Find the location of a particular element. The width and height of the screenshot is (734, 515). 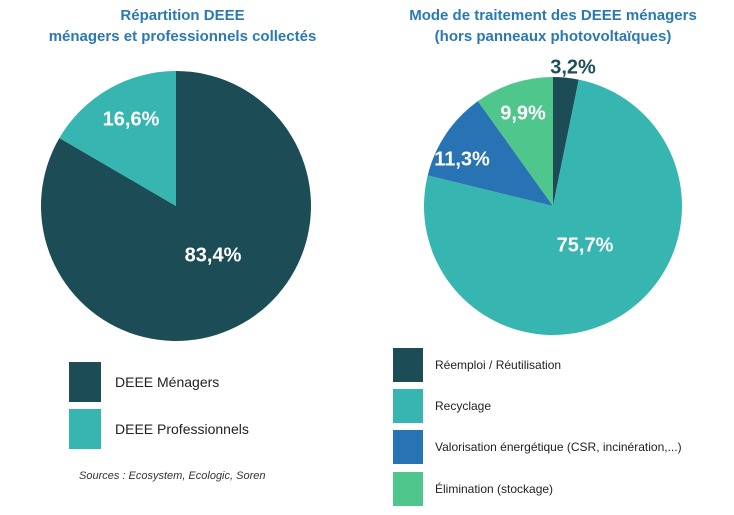

pie2-label-reemploi-reutilisation: 3,2% is located at coordinates (573, 67).